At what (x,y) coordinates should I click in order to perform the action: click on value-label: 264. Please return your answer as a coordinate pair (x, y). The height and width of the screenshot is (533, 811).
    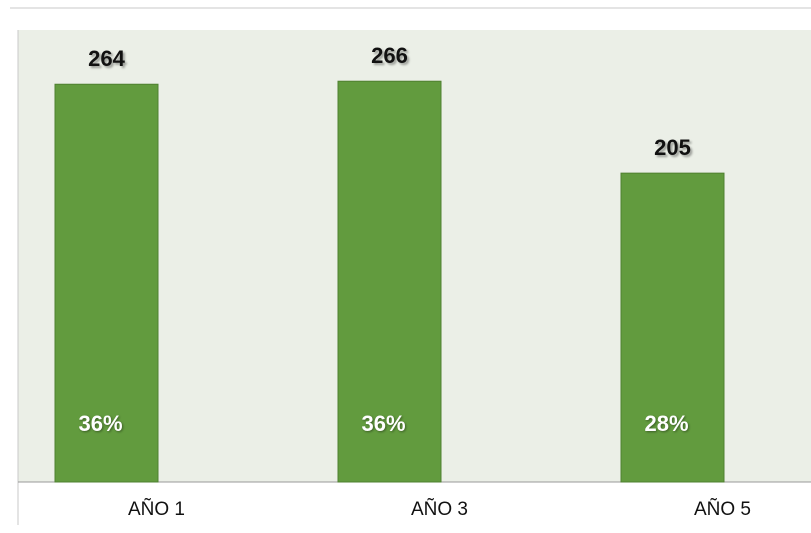
    Looking at the image, I should click on (106, 58).